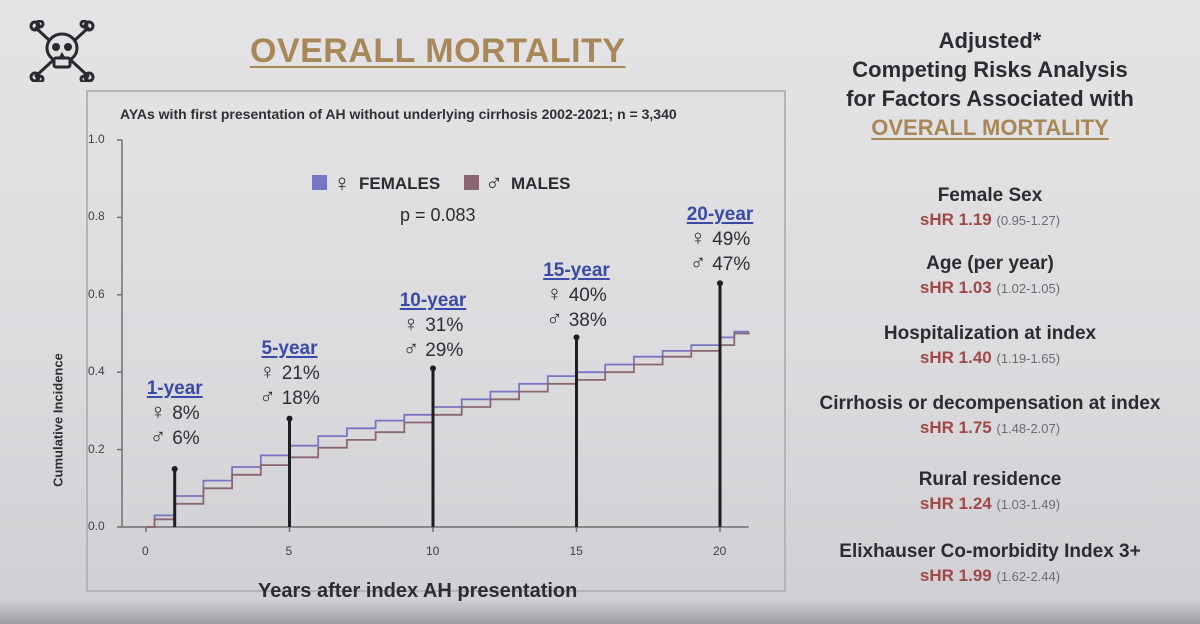 This screenshot has width=1200, height=624. What do you see at coordinates (96, 293) in the screenshot?
I see `y-tick-label: 0.6` at bounding box center [96, 293].